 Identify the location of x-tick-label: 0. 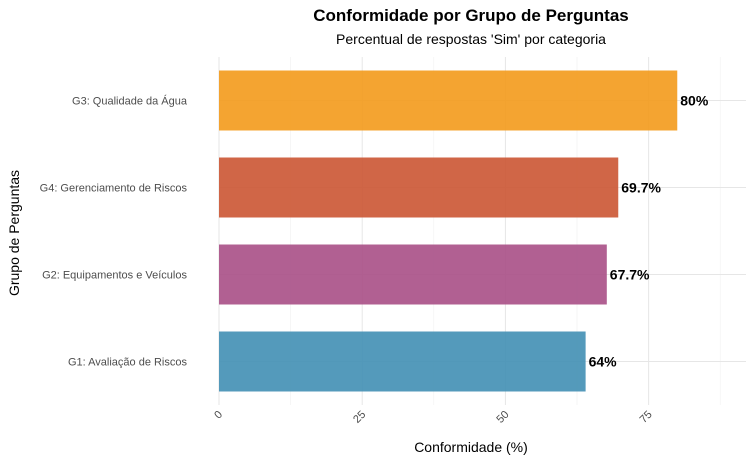
(218, 415).